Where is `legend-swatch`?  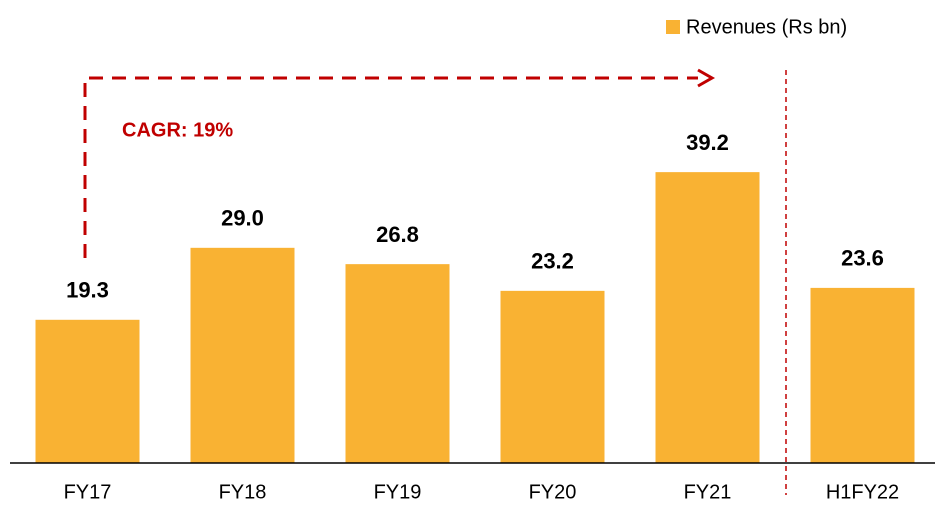 legend-swatch is located at coordinates (673, 27).